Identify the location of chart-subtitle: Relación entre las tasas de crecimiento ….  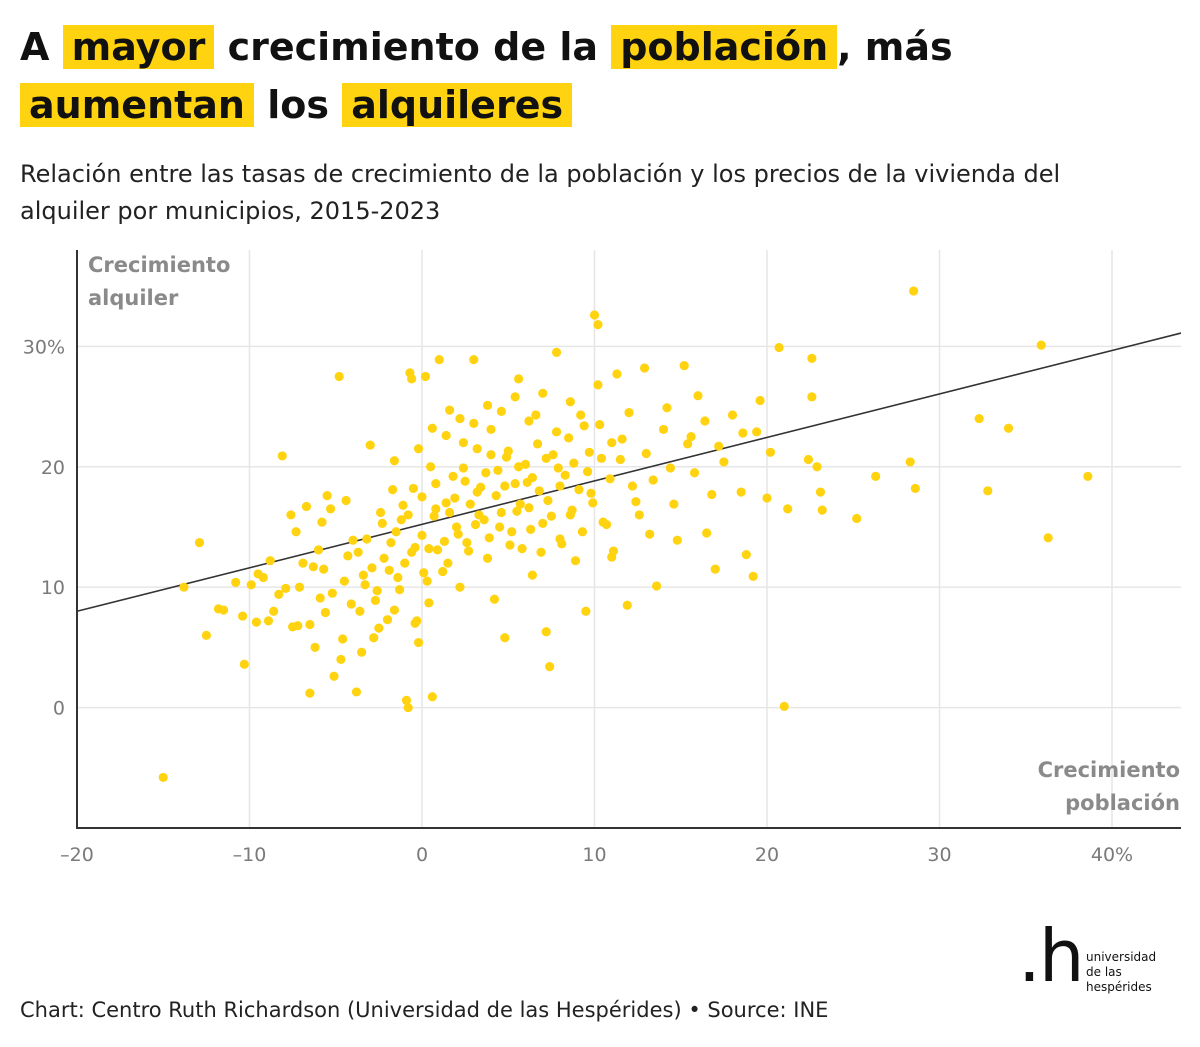
(540, 192).